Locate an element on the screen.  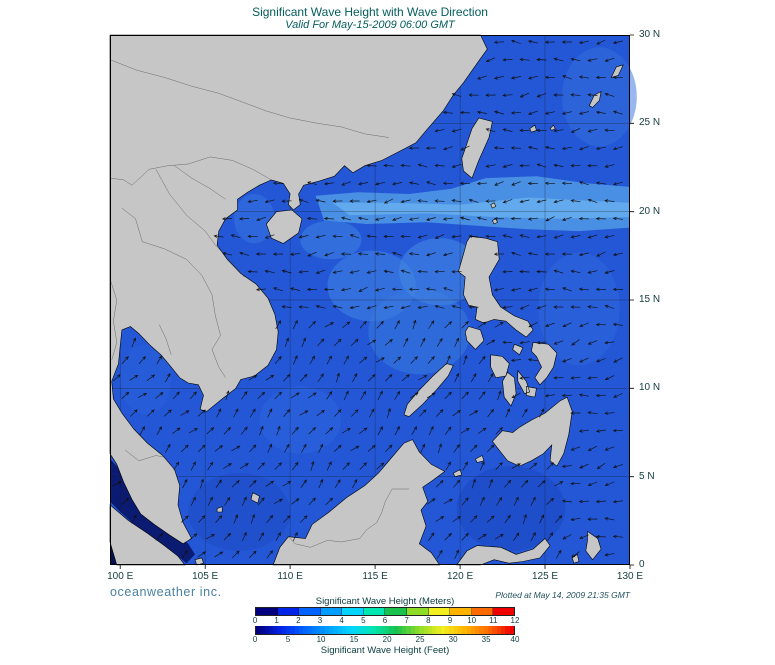
oceanweather-logo-text: oceanweather inc. is located at coordinates (166, 592).